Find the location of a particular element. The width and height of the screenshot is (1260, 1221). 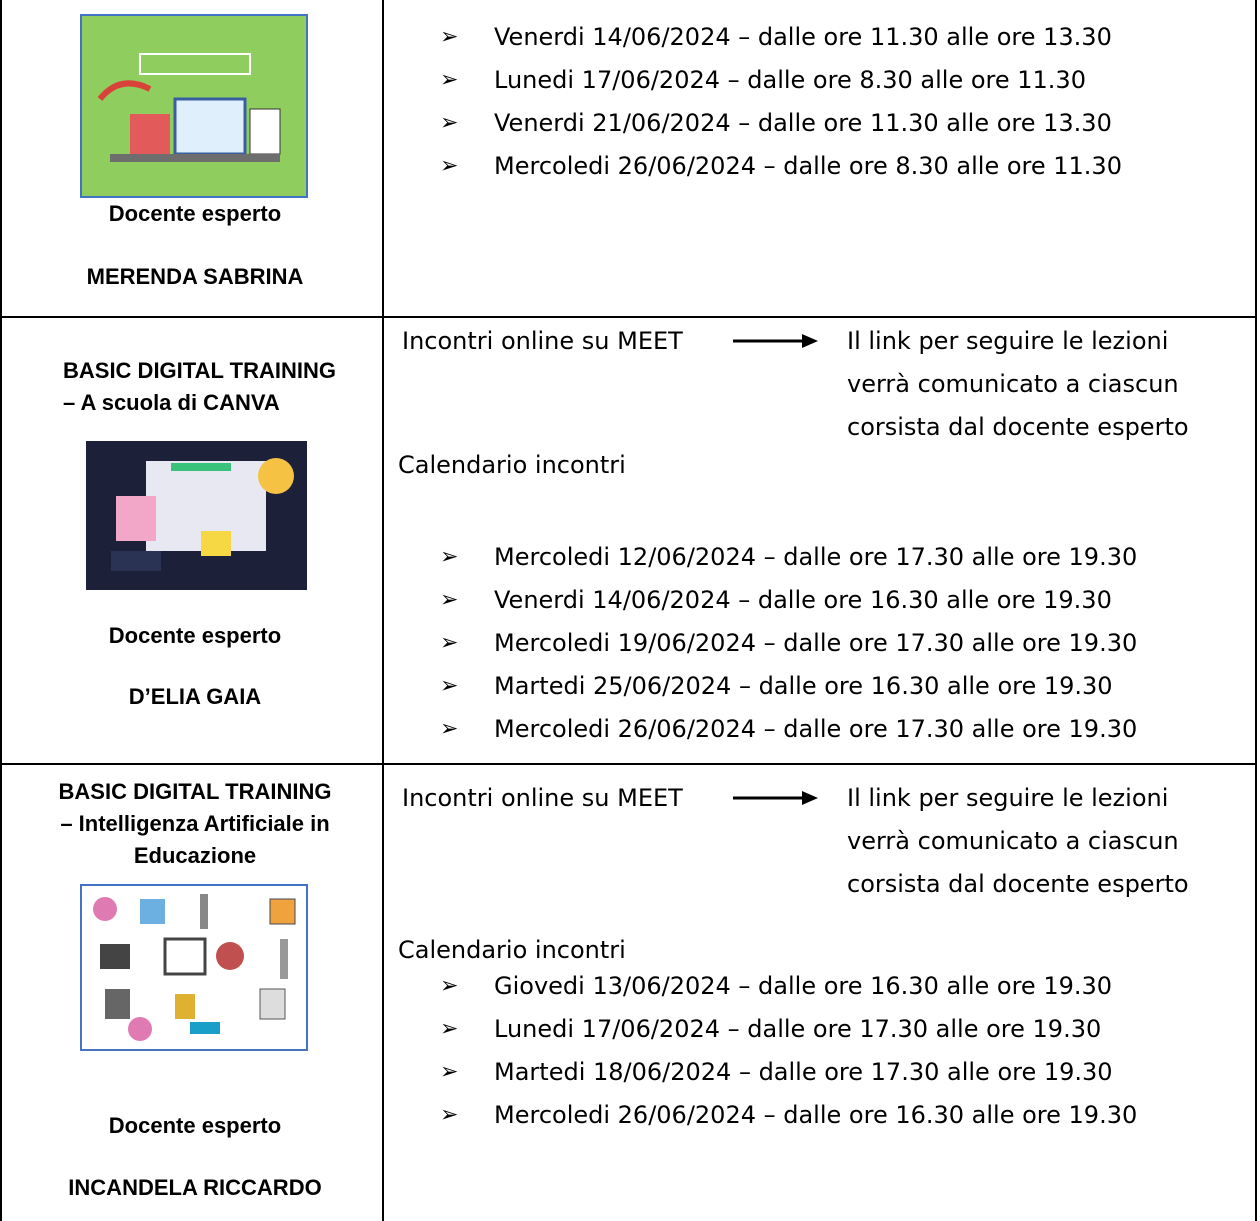

course-title: Educazione is located at coordinates (195, 855).